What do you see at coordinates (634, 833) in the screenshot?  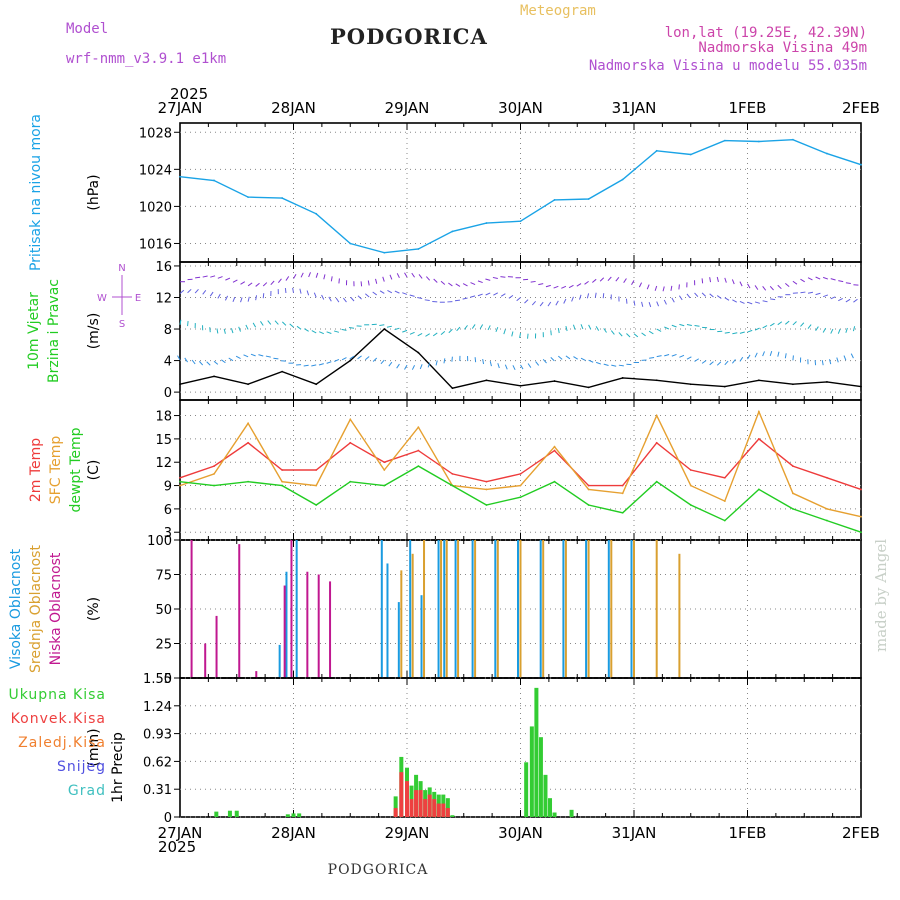 I see `date-label-bottom: 31JAN` at bounding box center [634, 833].